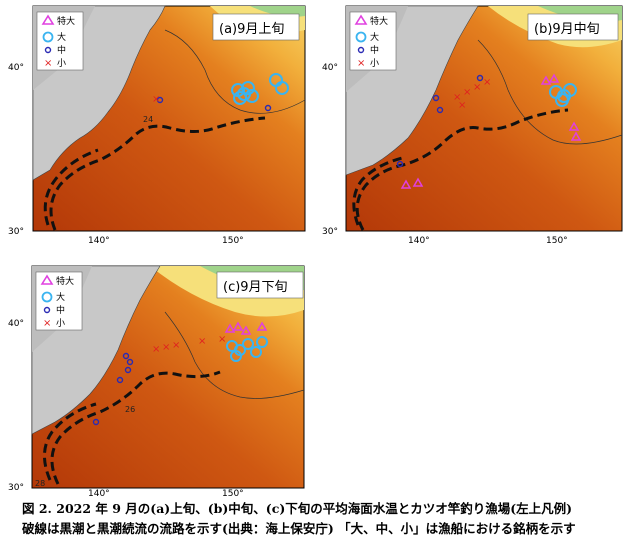 This screenshot has height=543, width=635. Describe the element at coordinates (251, 29) in the screenshot. I see `panel-title: (a)9月上旬` at that location.